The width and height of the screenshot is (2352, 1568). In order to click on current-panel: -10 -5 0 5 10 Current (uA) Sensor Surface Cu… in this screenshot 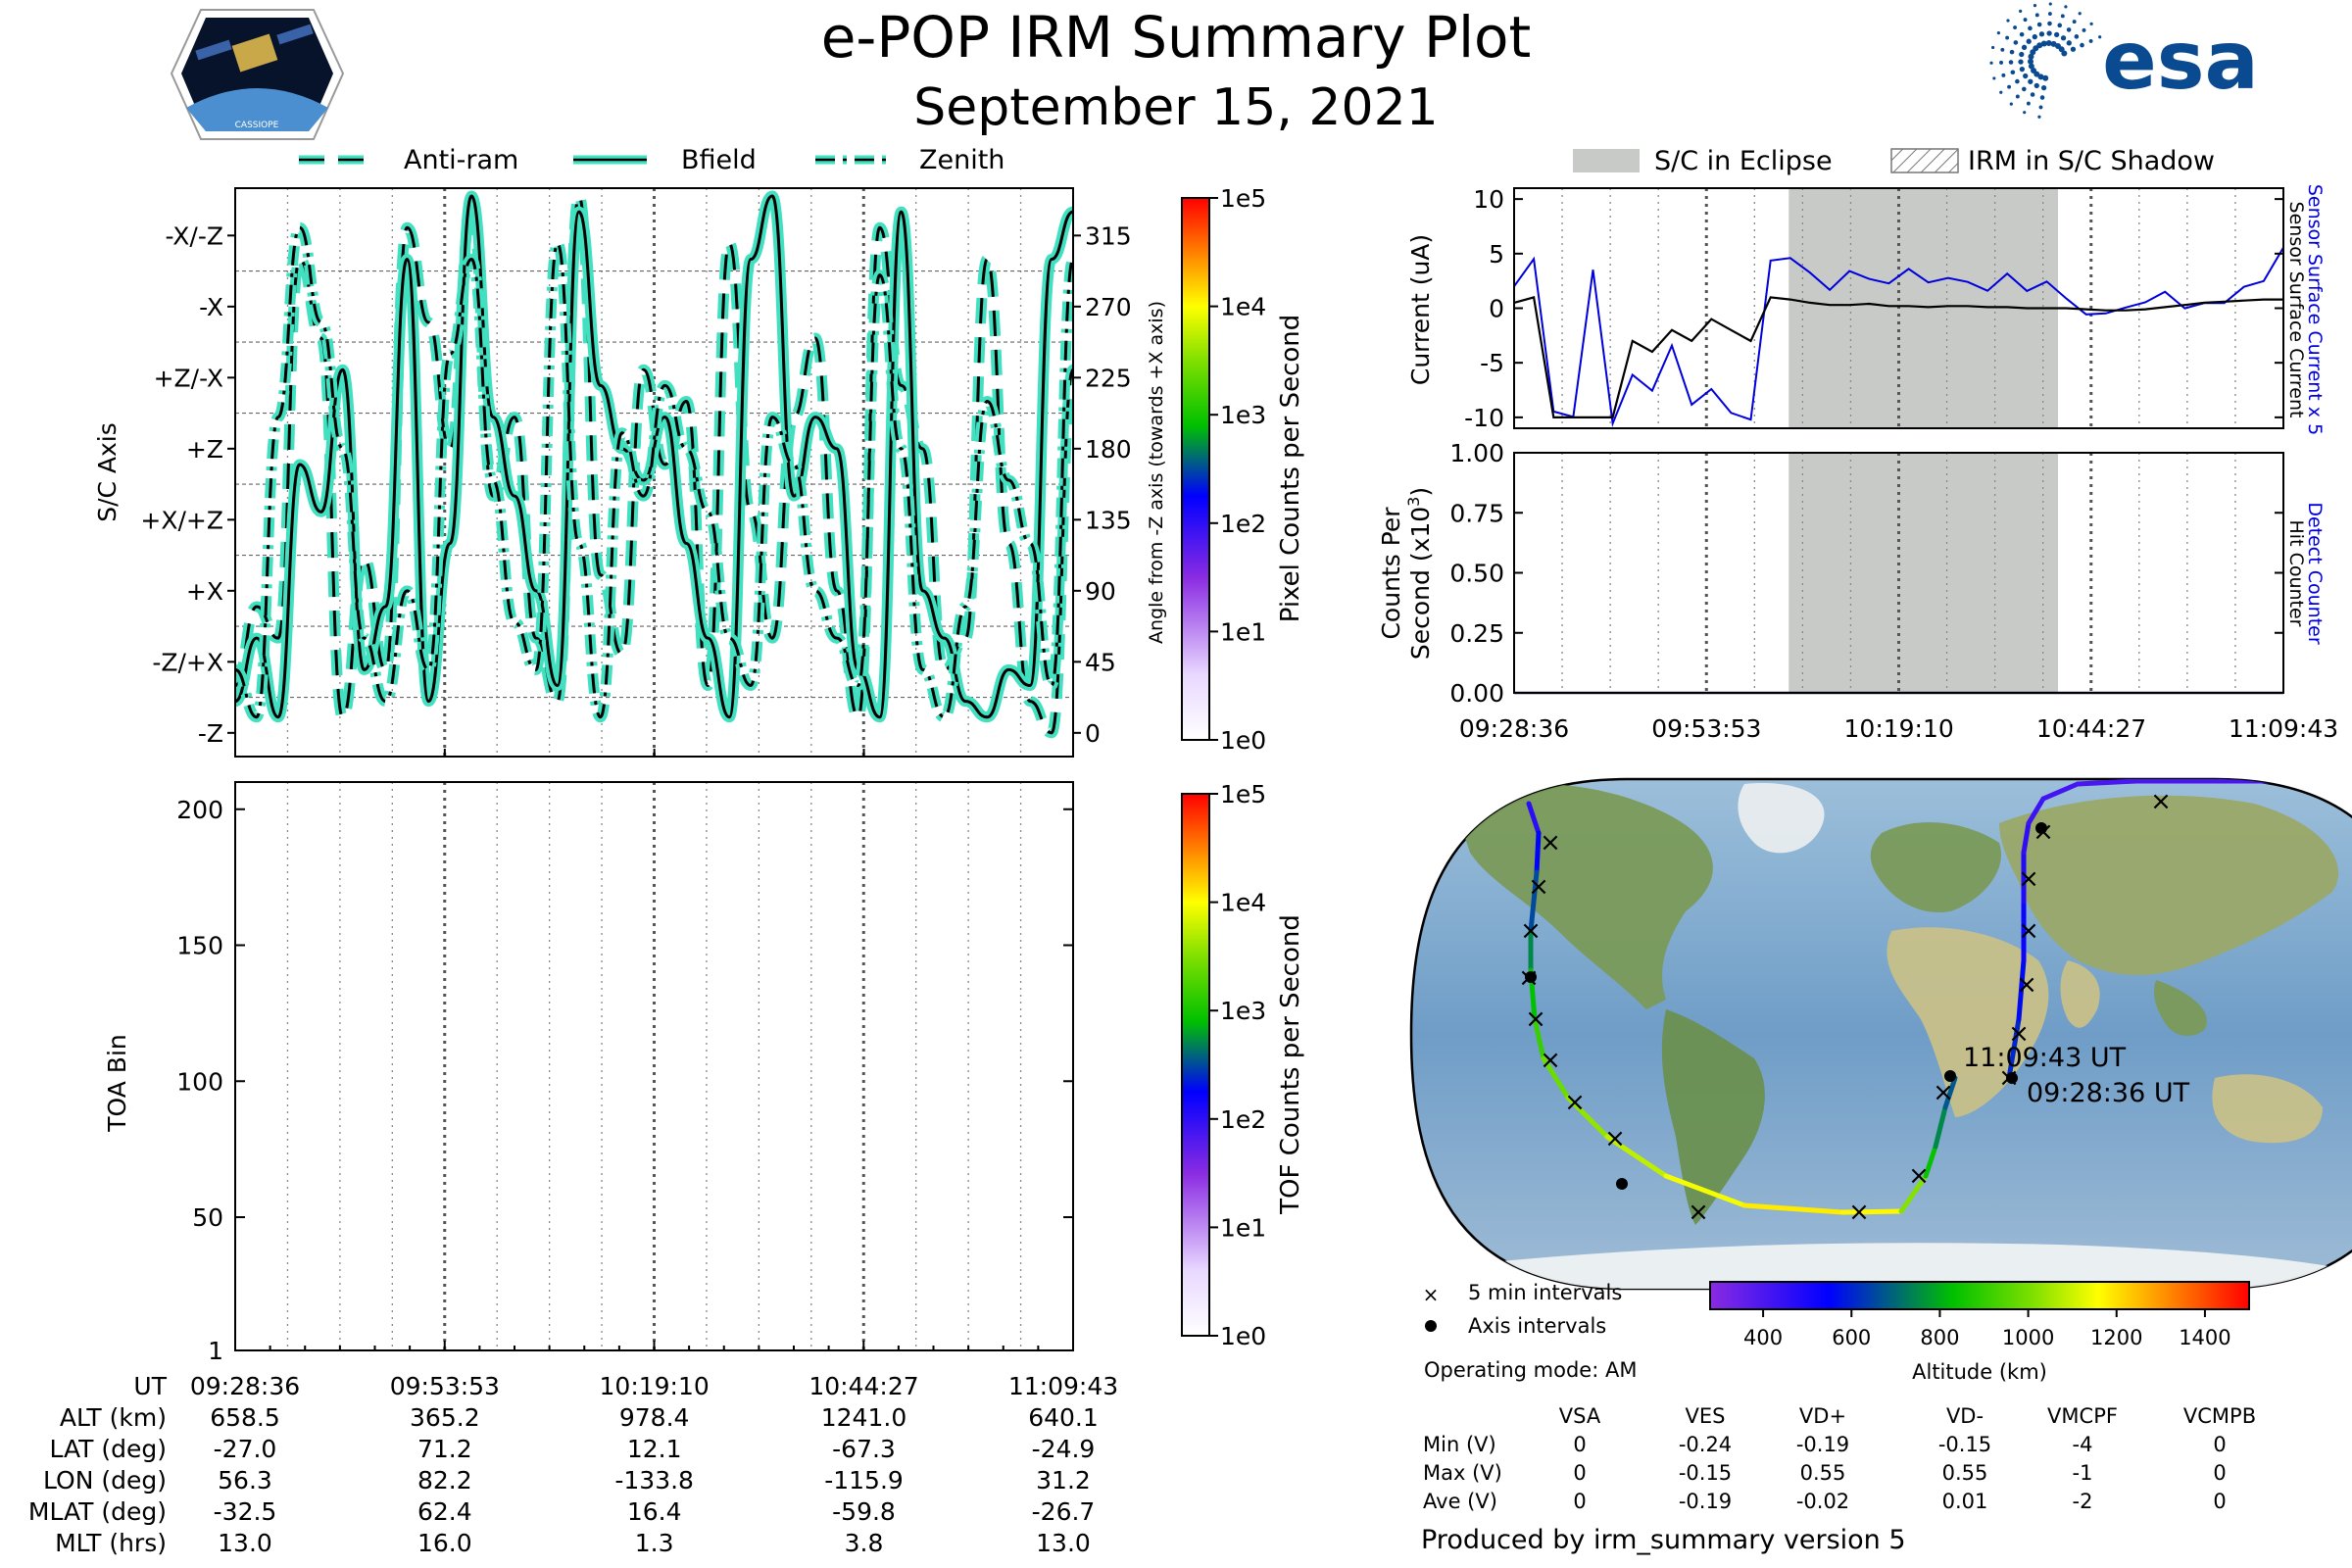, I will do `click(1866, 309)`.